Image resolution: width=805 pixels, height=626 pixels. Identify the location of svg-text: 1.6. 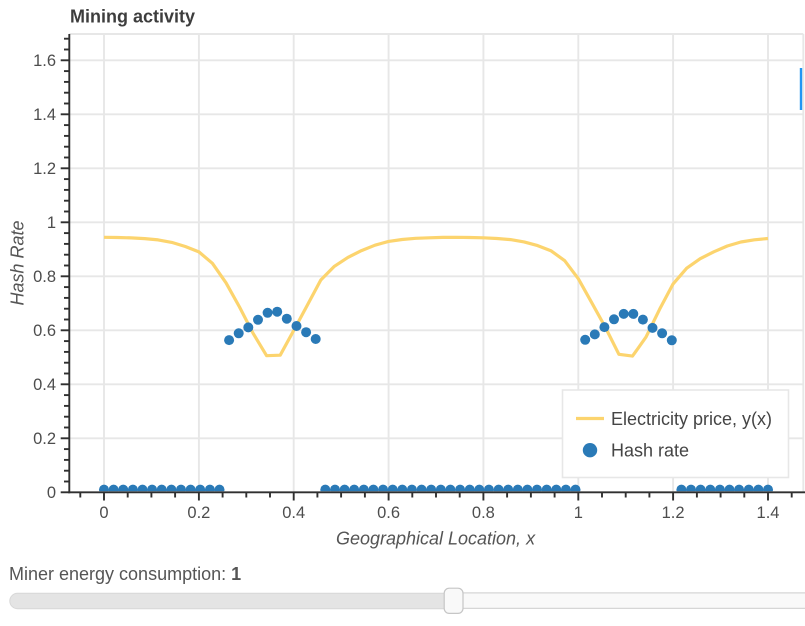
(44, 61).